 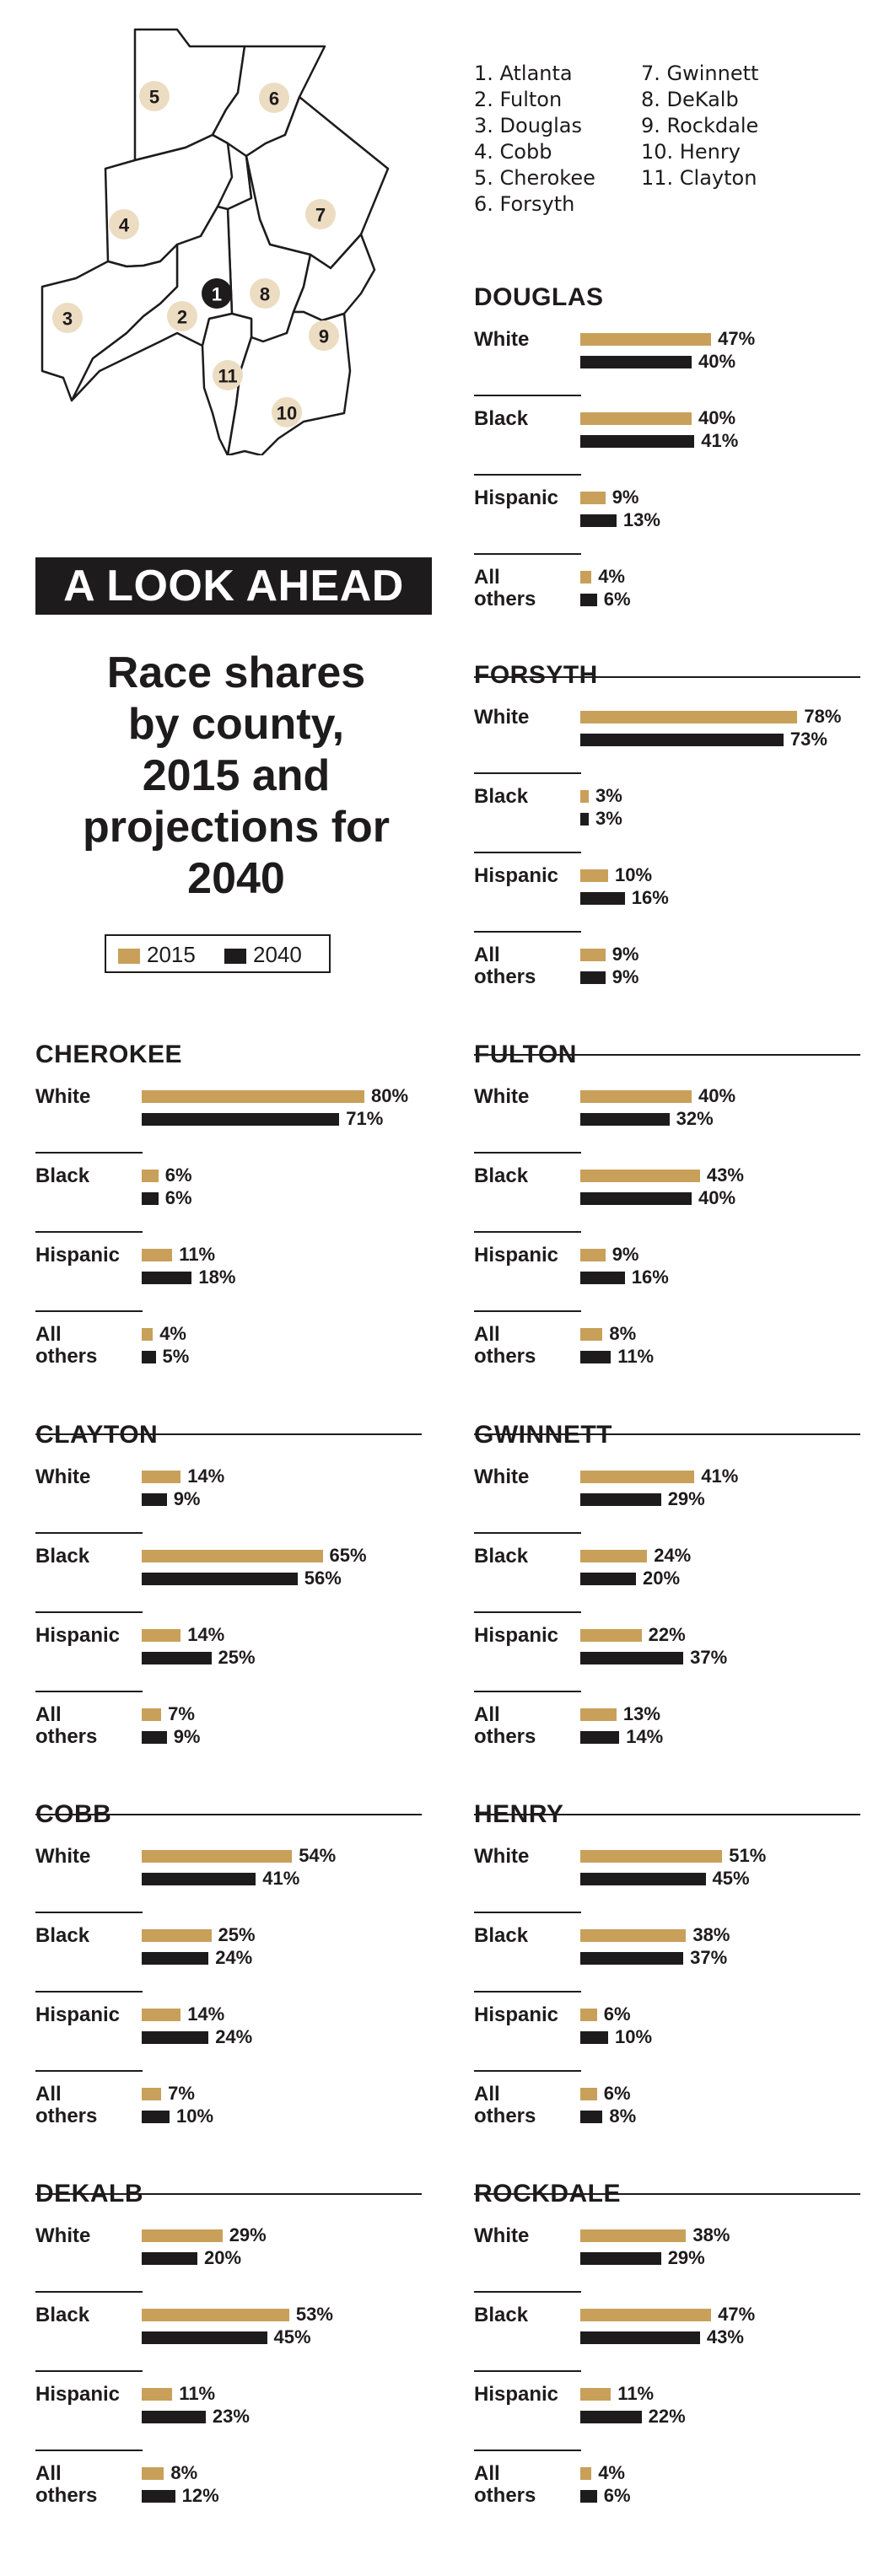 What do you see at coordinates (650, 898) in the screenshot?
I see `value-label-2040: 16%` at bounding box center [650, 898].